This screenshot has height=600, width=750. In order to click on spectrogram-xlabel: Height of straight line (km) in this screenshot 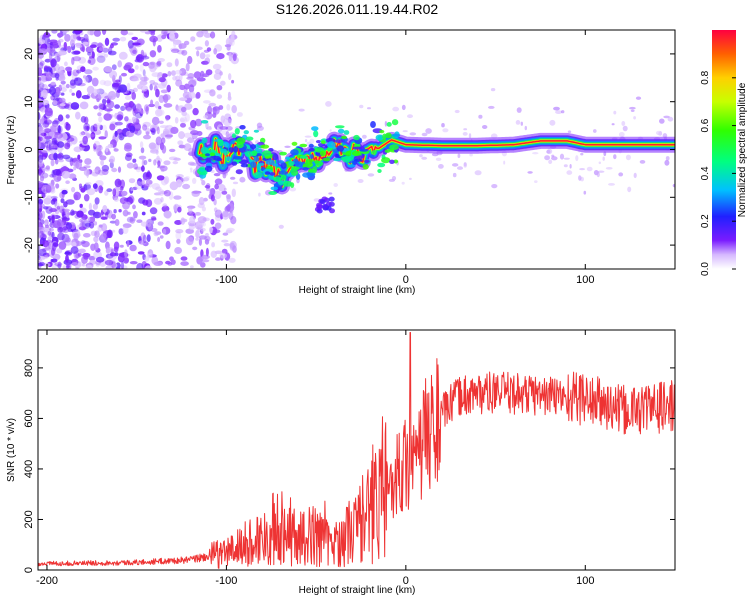, I will do `click(357, 290)`.